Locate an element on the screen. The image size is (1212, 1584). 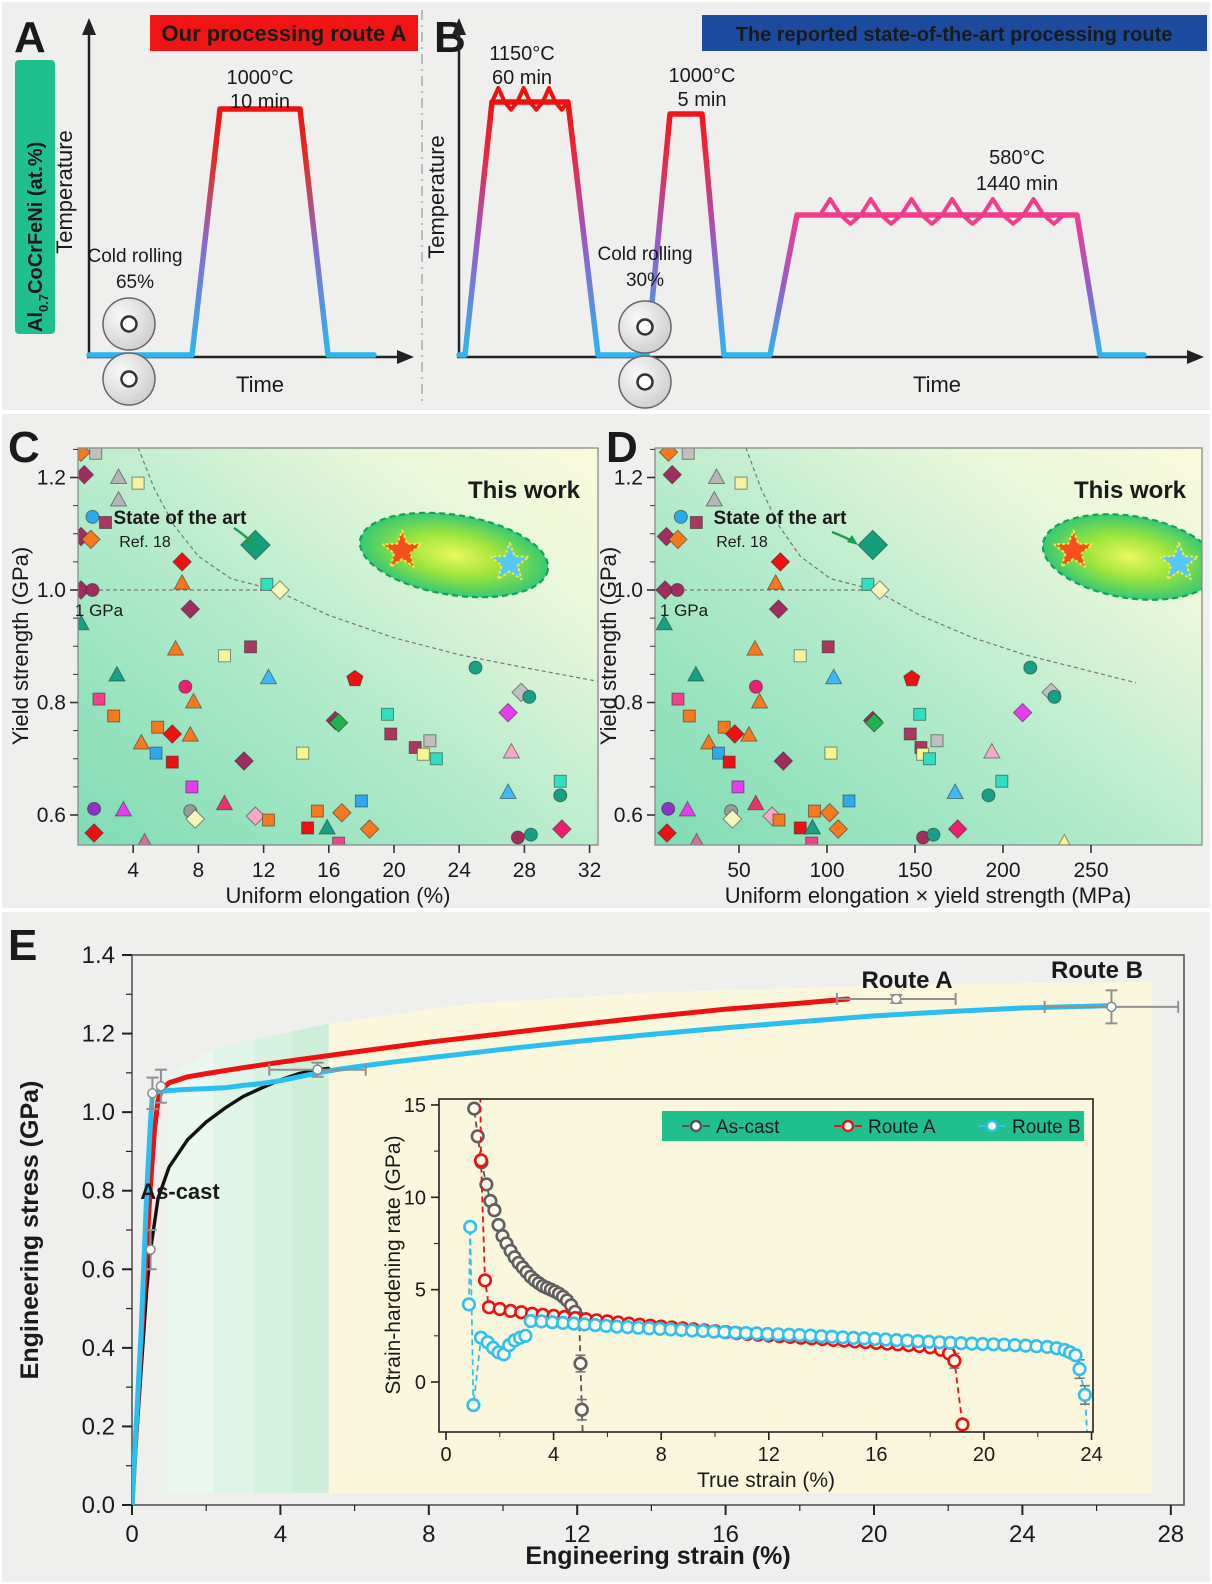
e-x-tick-label: 20 is located at coordinates (874, 1534).